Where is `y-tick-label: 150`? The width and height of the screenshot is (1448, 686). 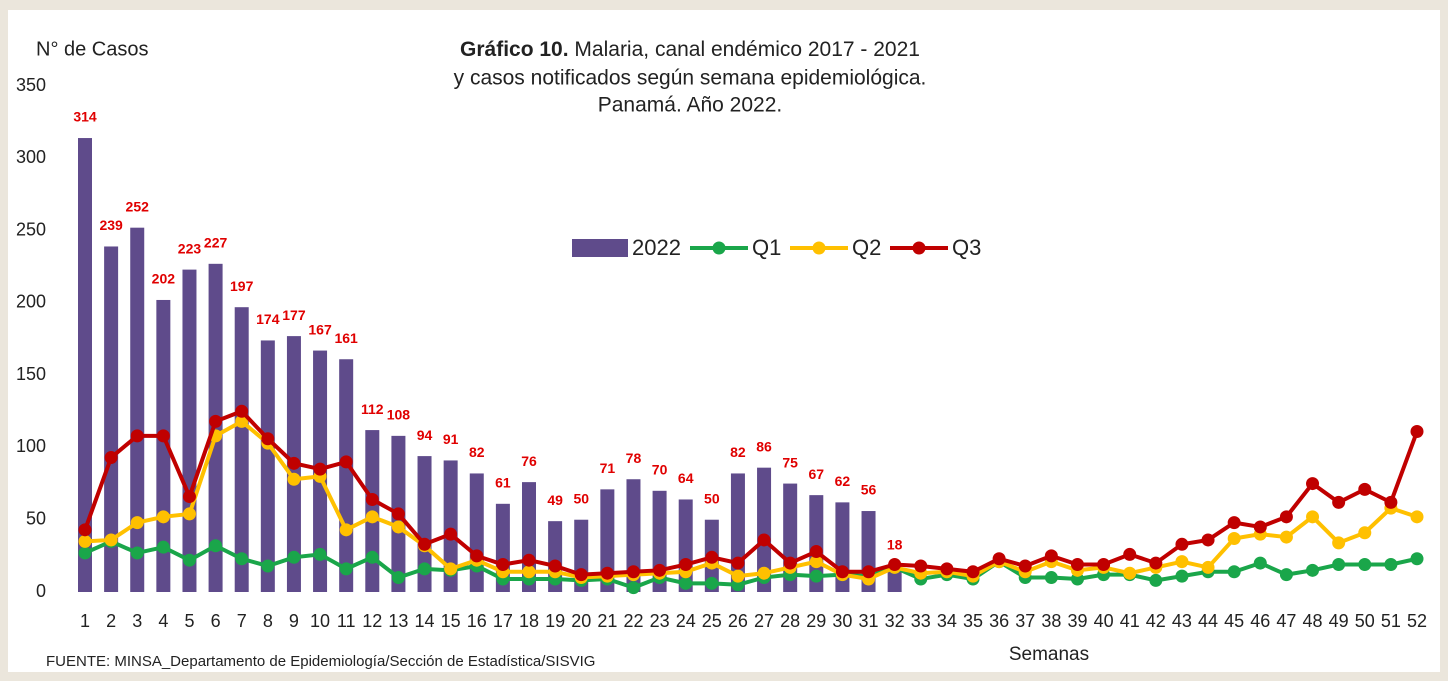 y-tick-label: 150 is located at coordinates (31, 374).